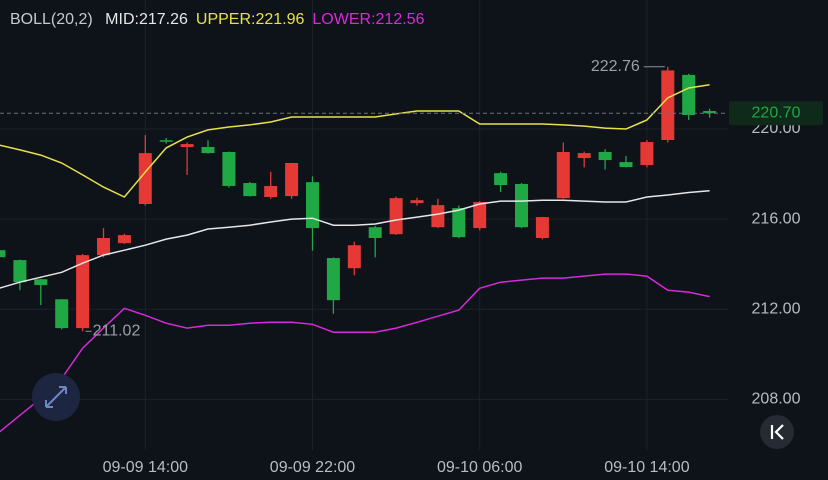 Image resolution: width=828 pixels, height=480 pixels. I want to click on y-tick-label: 216.00, so click(776, 218).